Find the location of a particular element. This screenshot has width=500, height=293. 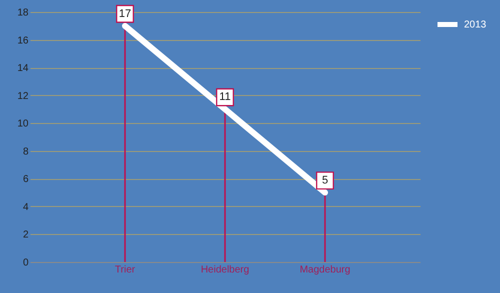

y-tick-label: 12 is located at coordinates (23, 96).